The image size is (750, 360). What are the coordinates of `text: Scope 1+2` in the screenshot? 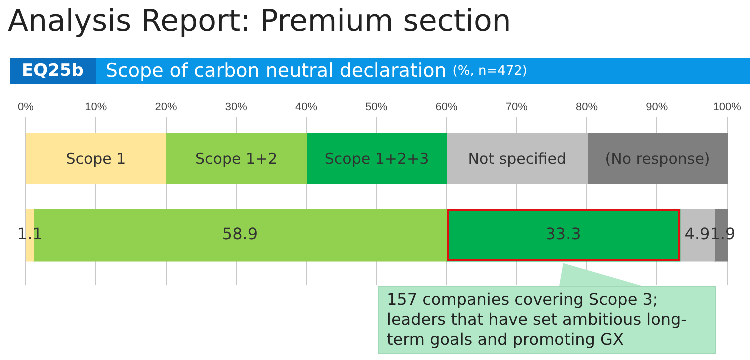 It's located at (236, 158).